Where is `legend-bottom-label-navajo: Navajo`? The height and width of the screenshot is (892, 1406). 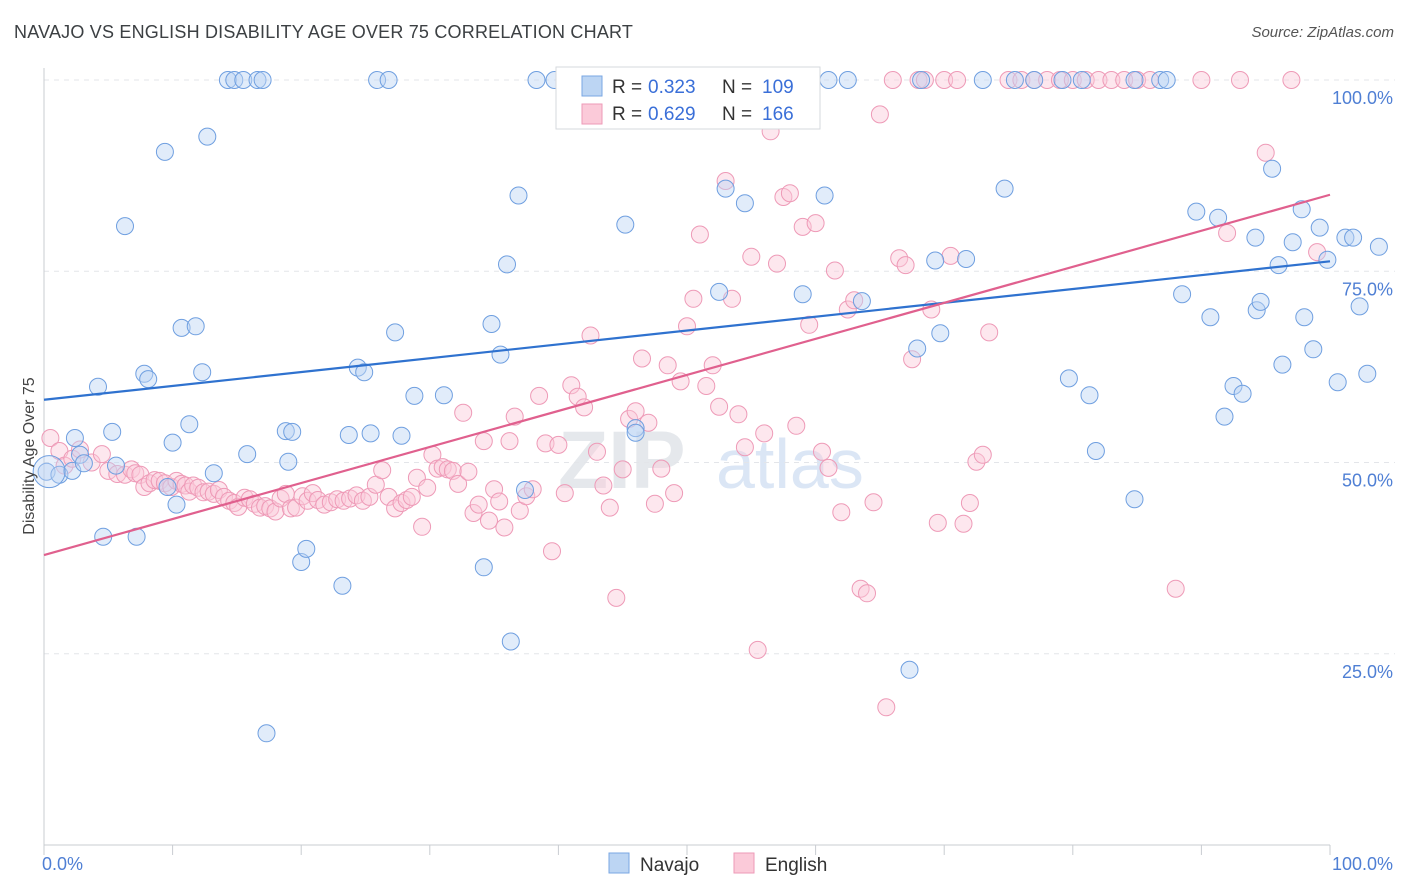
legend-bottom-label-navajo: Navajo is located at coordinates (669, 865).